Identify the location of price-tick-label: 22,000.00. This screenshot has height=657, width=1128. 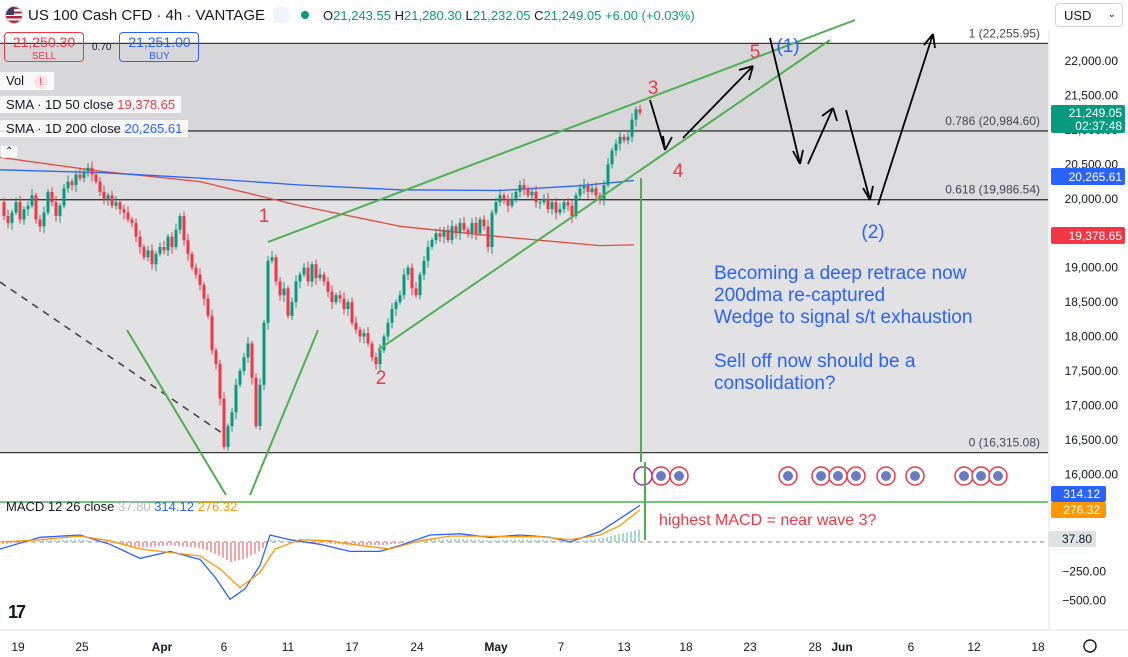
(1092, 61).